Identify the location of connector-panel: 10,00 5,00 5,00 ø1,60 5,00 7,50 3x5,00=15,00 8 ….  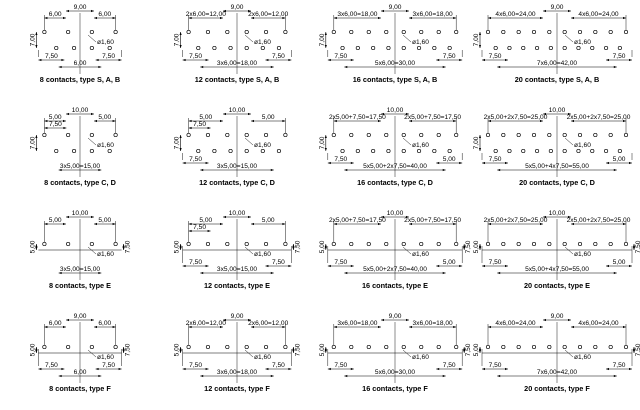
(80, 250).